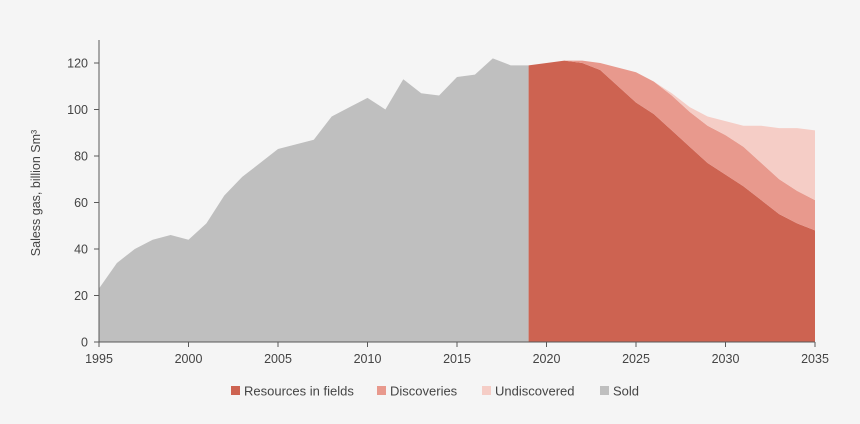 This screenshot has height=424, width=860. I want to click on y-tick-label: 120, so click(77, 64).